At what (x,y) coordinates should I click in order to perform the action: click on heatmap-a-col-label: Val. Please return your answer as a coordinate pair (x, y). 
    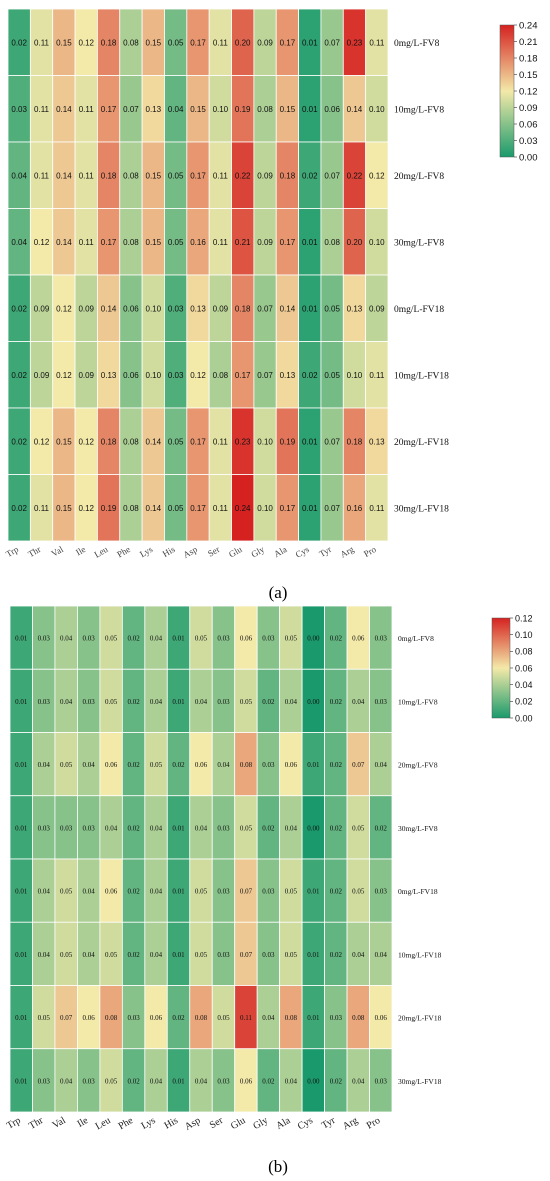
    Looking at the image, I should click on (57, 551).